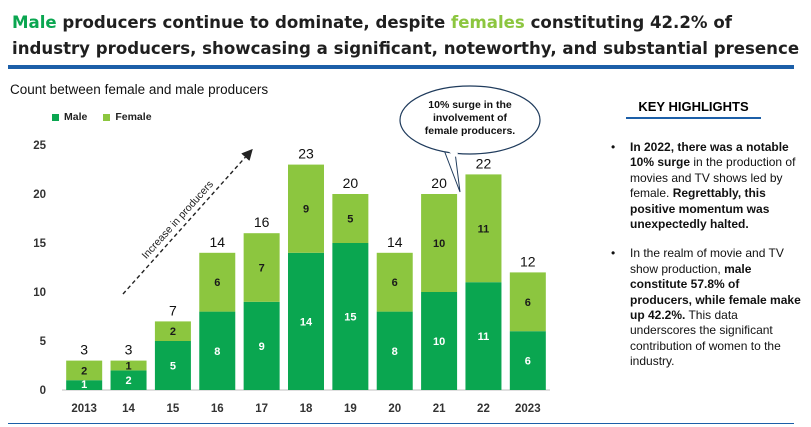  What do you see at coordinates (488, 22) in the screenshot?
I see `title-female-word: females` at bounding box center [488, 22].